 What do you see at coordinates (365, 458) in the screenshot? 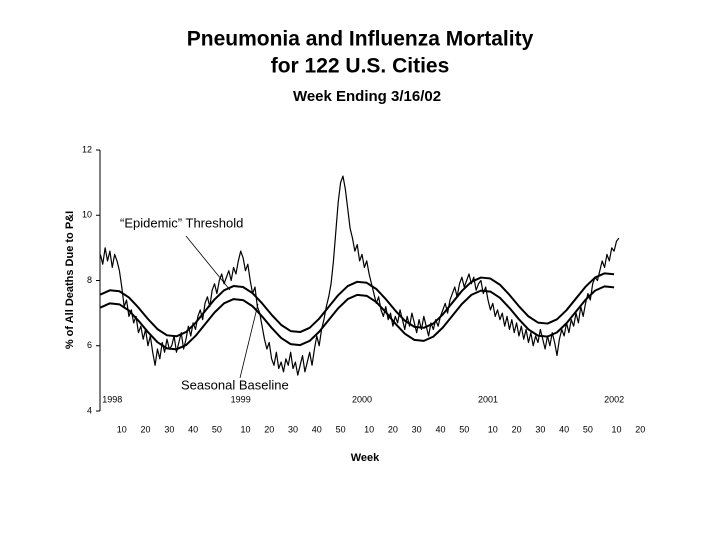
I see `x-axis-title: Week` at bounding box center [365, 458].